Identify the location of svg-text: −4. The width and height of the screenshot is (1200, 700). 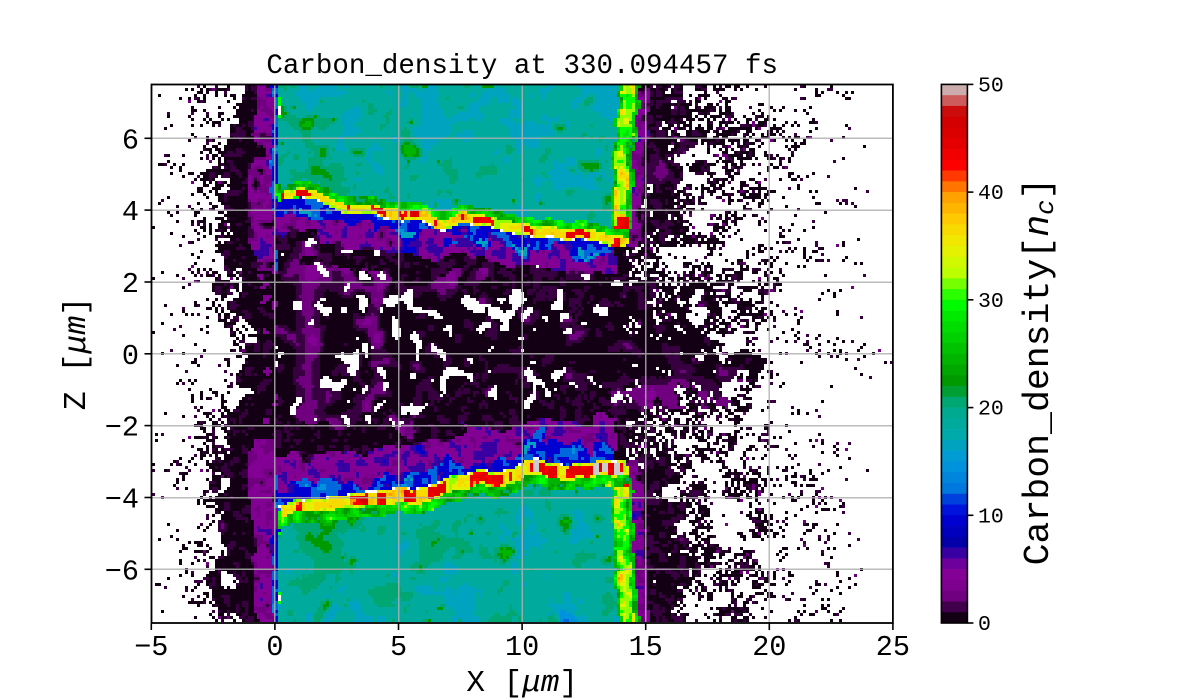
(122, 500).